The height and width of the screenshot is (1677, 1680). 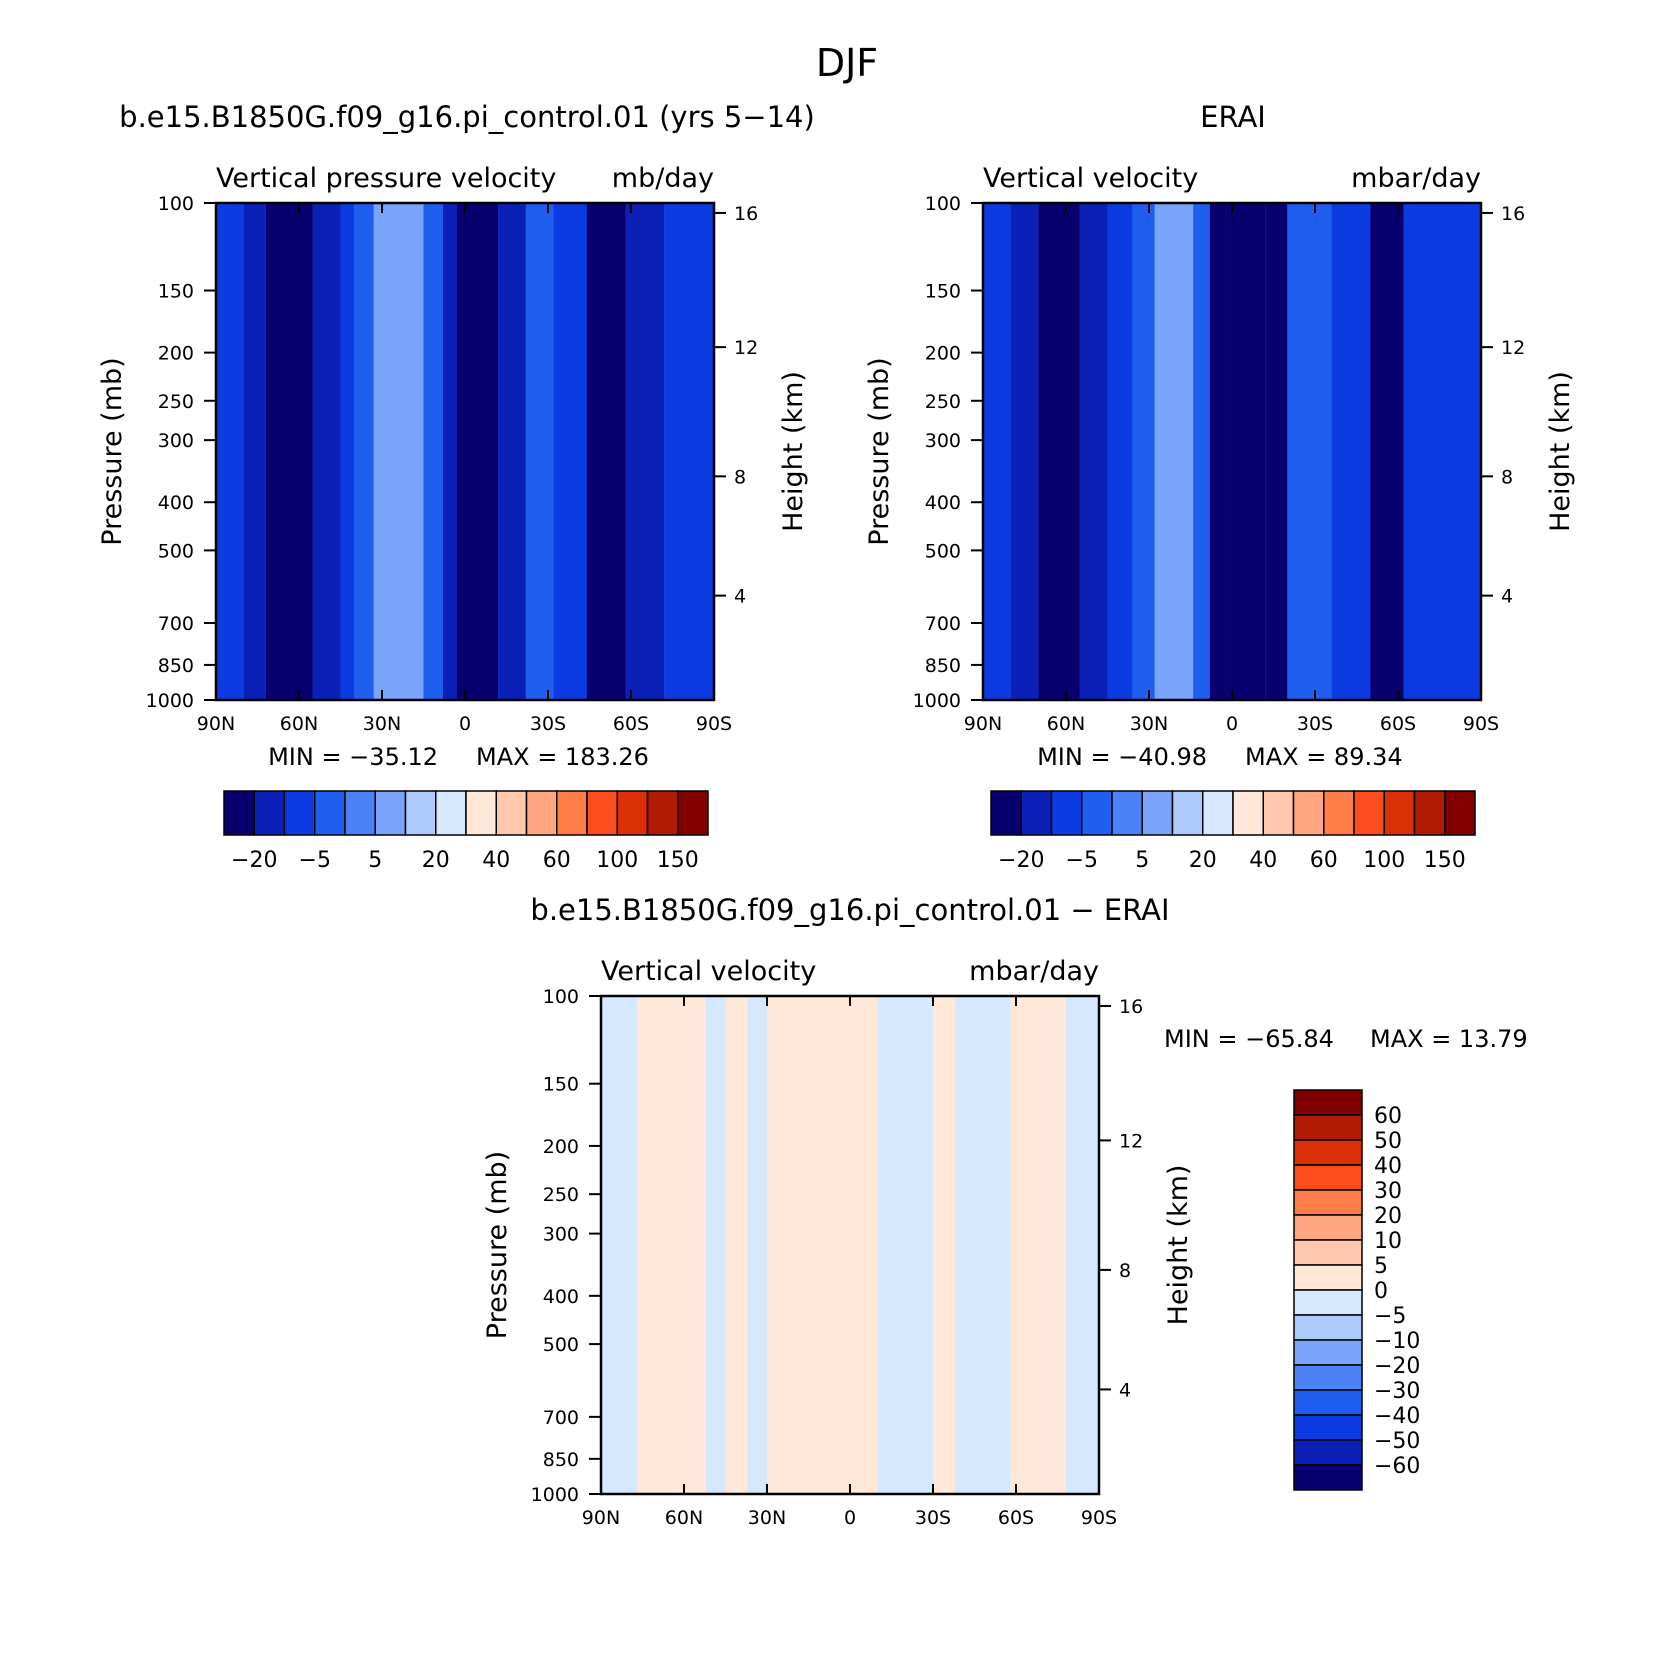 What do you see at coordinates (1481, 724) in the screenshot?
I see `x-tick-label: 90S` at bounding box center [1481, 724].